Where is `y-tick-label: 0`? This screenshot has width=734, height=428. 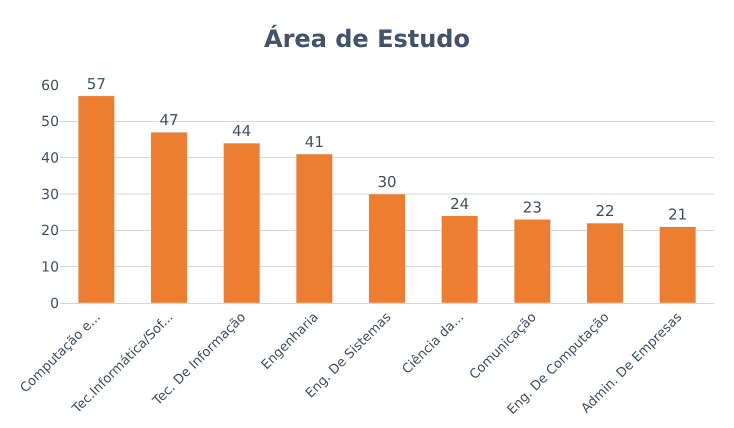
y-tick-label: 0 is located at coordinates (54, 304).